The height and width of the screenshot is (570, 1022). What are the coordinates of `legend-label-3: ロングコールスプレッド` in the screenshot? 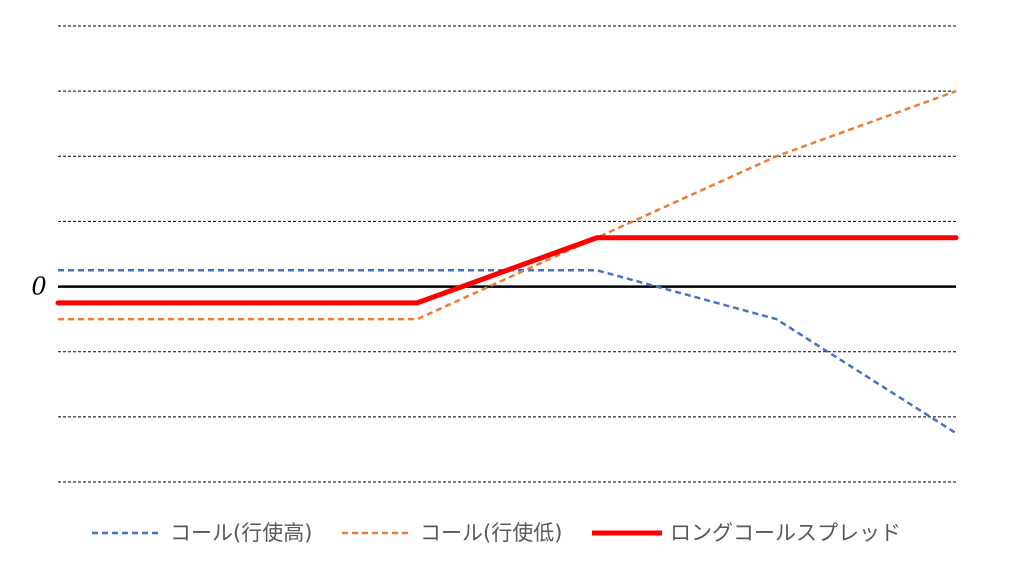 It's located at (785, 533).